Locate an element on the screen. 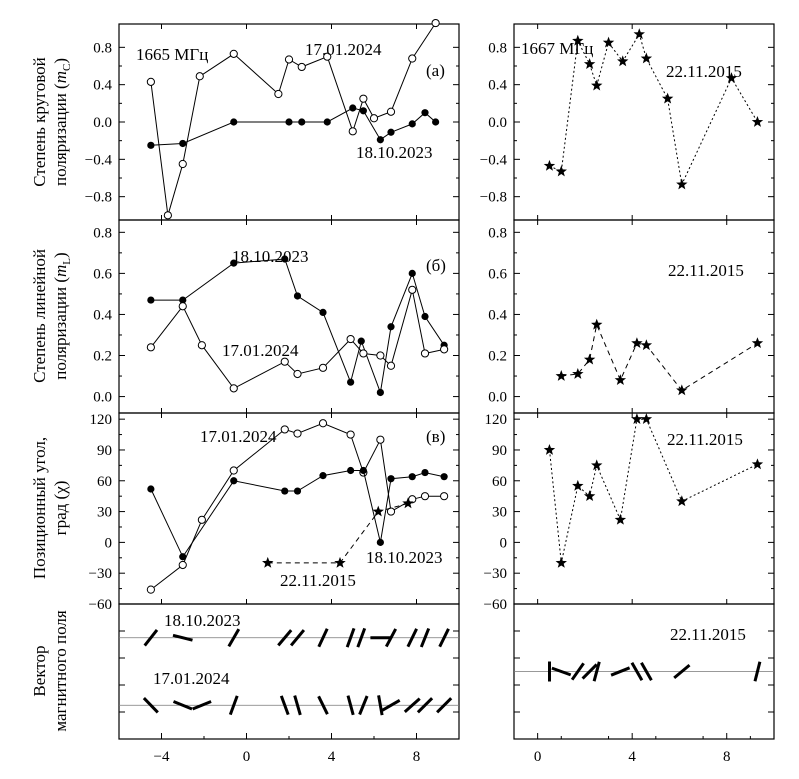 Image resolution: width=799 pixels, height=779 pixels. panel-b-left: 0.8 0.6 0.4 0.2 0.0 18.10.2023 17.01.2024 (б) is located at coordinates (276, 316).